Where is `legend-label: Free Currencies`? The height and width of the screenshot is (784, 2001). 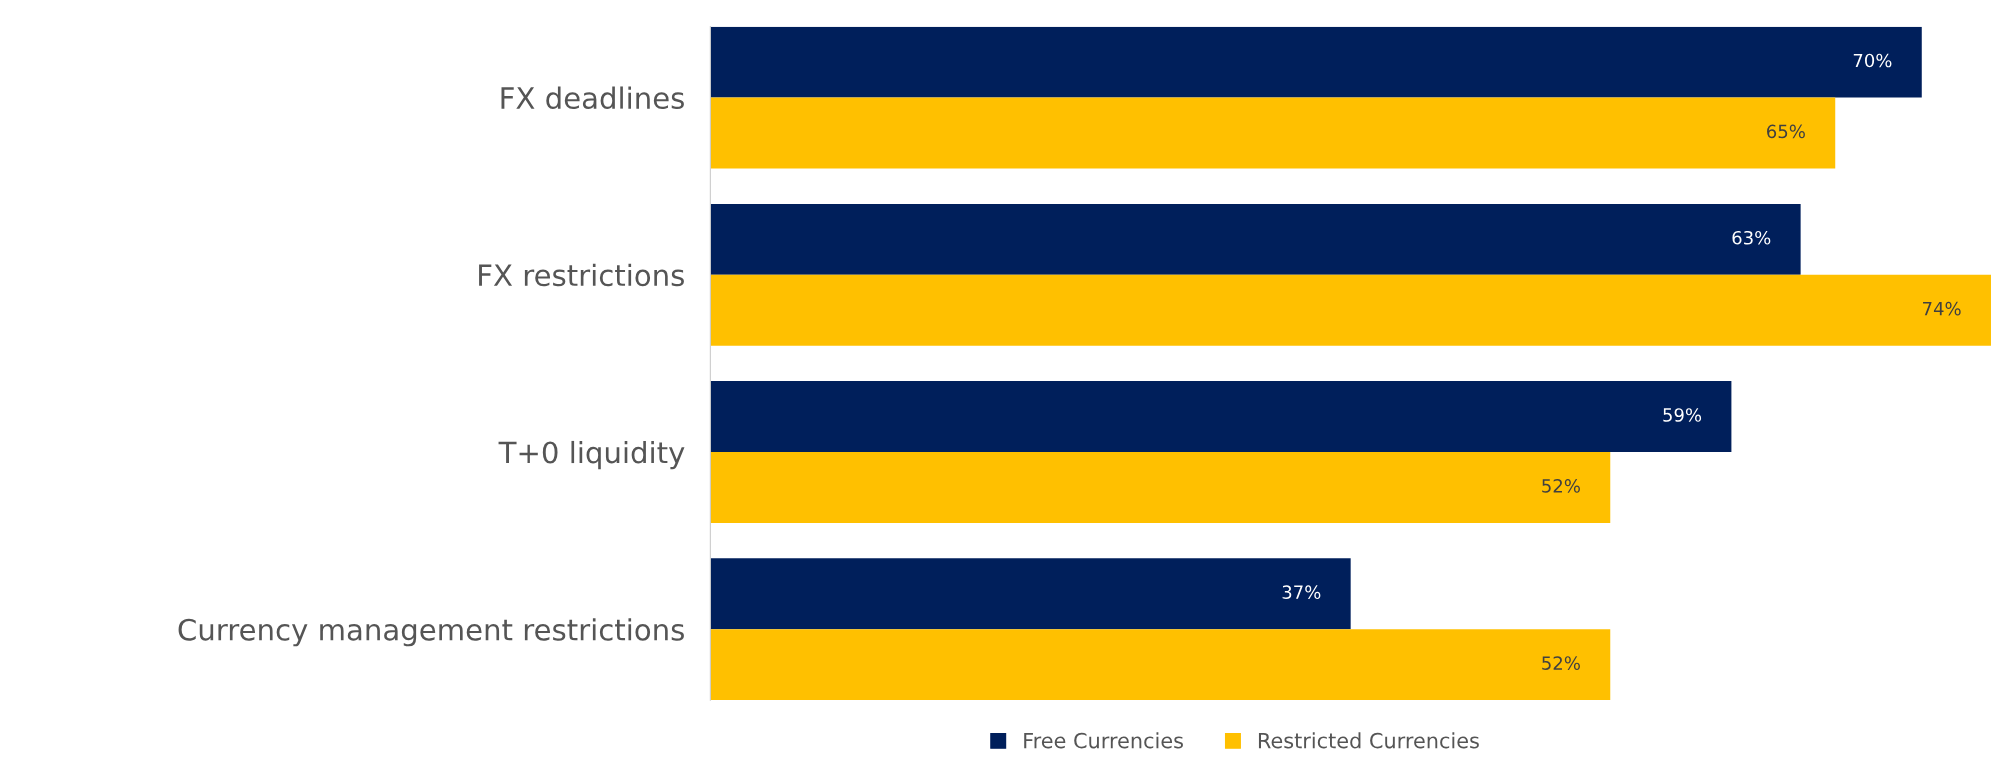 legend-label: Free Currencies is located at coordinates (1103, 740).